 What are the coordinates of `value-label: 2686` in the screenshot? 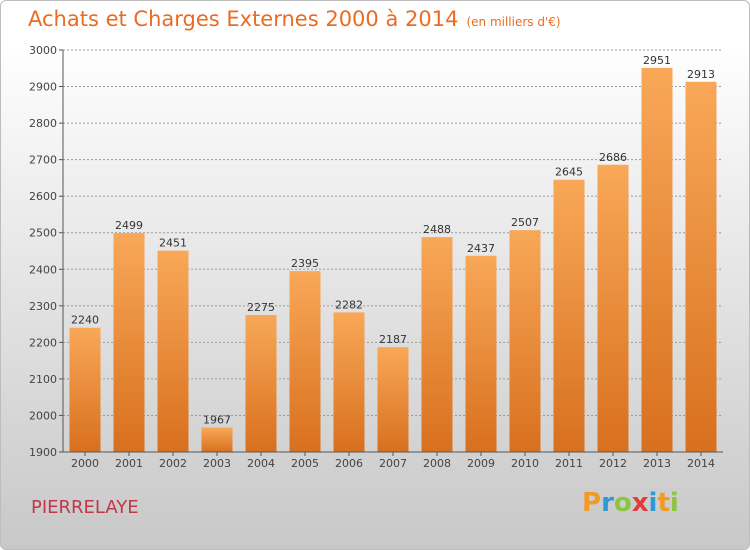 It's located at (613, 157).